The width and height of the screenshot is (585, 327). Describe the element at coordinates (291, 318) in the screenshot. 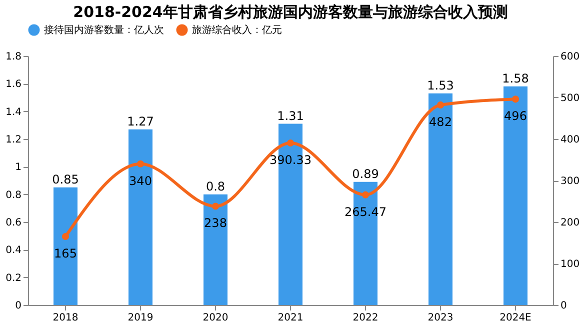

I see `x-tick-label: 2021` at that location.